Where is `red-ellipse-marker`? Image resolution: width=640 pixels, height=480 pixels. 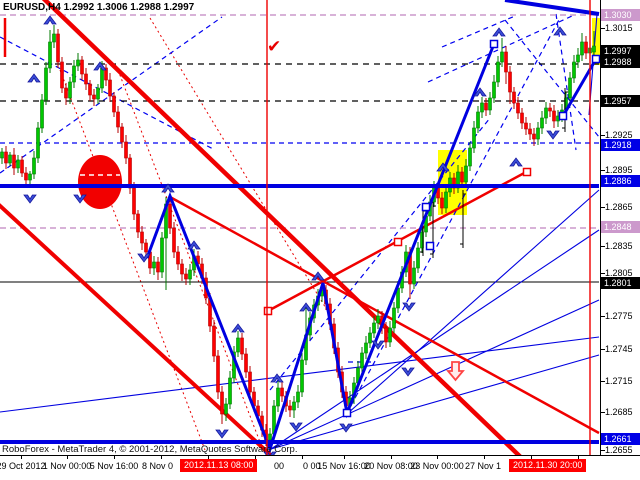 red-ellipse-marker is located at coordinates (100, 182).